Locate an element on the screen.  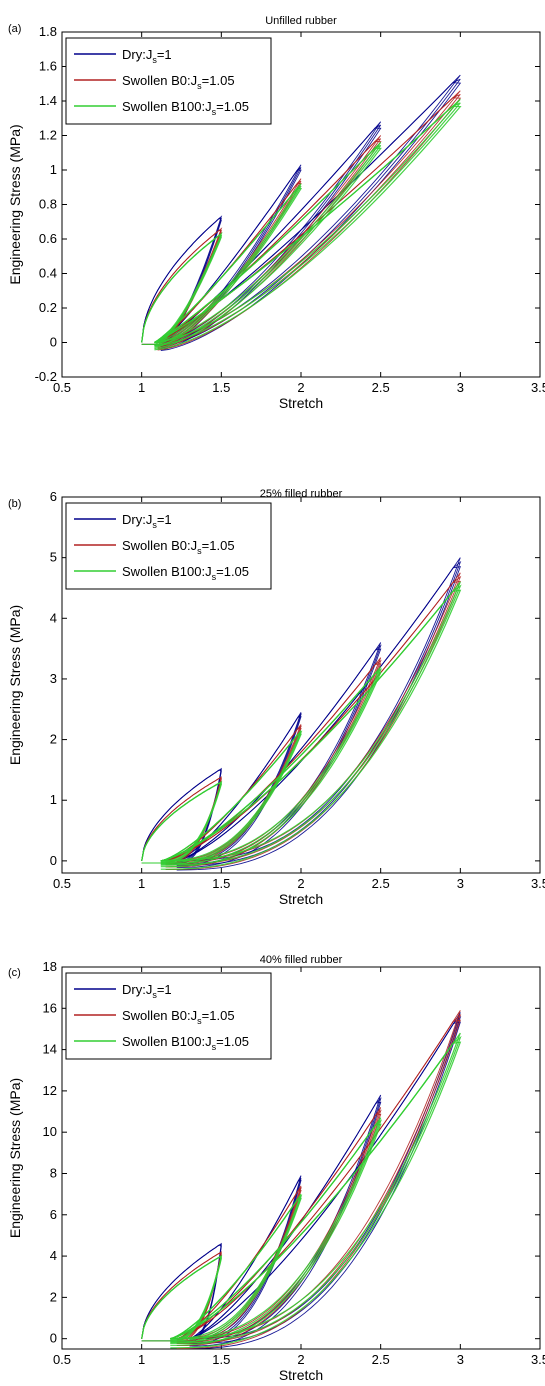
panel-label: (a) is located at coordinates (14, 29).